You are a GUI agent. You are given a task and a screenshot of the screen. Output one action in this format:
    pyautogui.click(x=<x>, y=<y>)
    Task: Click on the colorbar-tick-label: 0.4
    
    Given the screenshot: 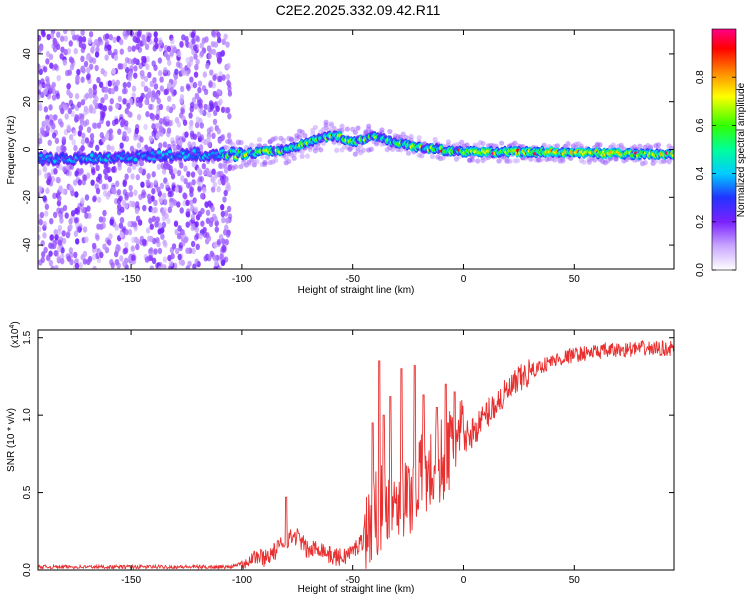 What is the action you would take?
    pyautogui.click(x=700, y=173)
    